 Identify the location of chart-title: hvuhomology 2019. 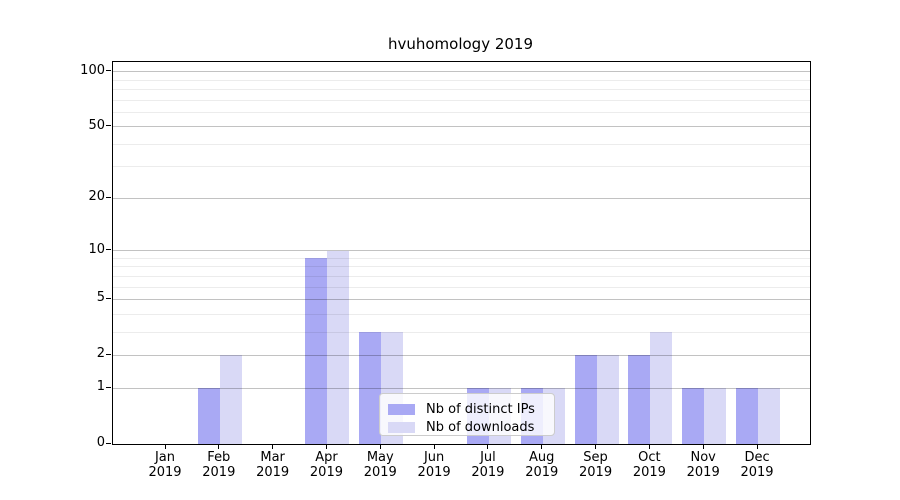
(460, 44).